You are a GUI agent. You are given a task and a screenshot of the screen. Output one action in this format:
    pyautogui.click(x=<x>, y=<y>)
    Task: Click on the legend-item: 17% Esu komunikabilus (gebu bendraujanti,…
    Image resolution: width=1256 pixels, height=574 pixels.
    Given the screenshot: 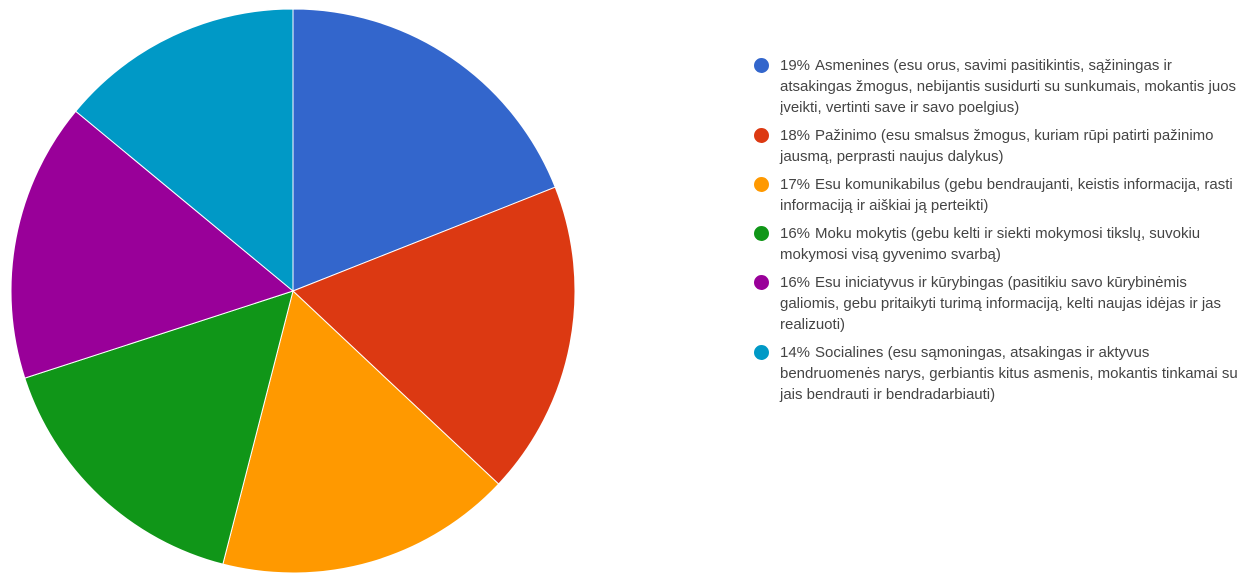 What is the action you would take?
    pyautogui.click(x=999, y=195)
    